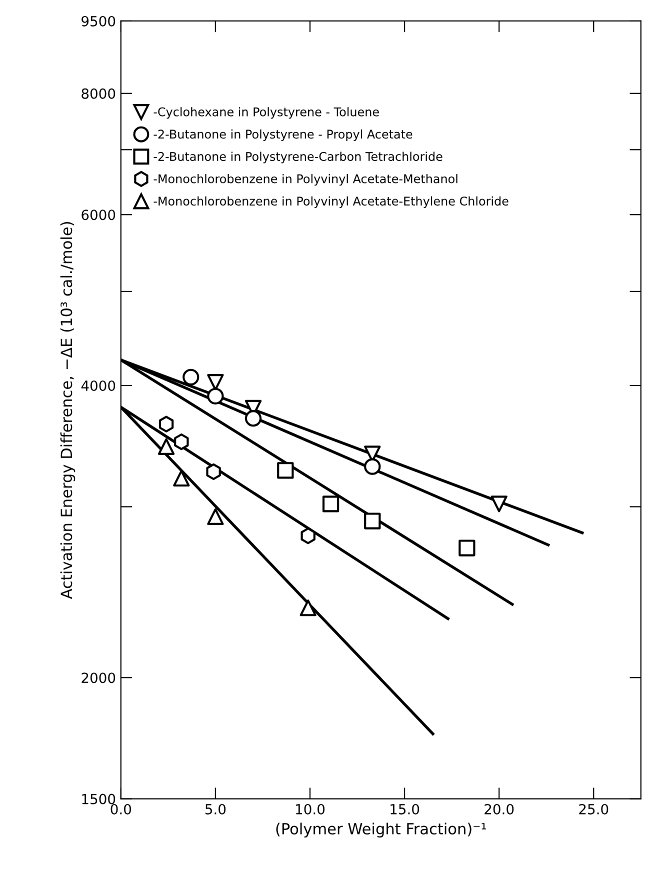  Describe the element at coordinates (99, 21) in the screenshot. I see `y-tick-label: 9500` at that location.